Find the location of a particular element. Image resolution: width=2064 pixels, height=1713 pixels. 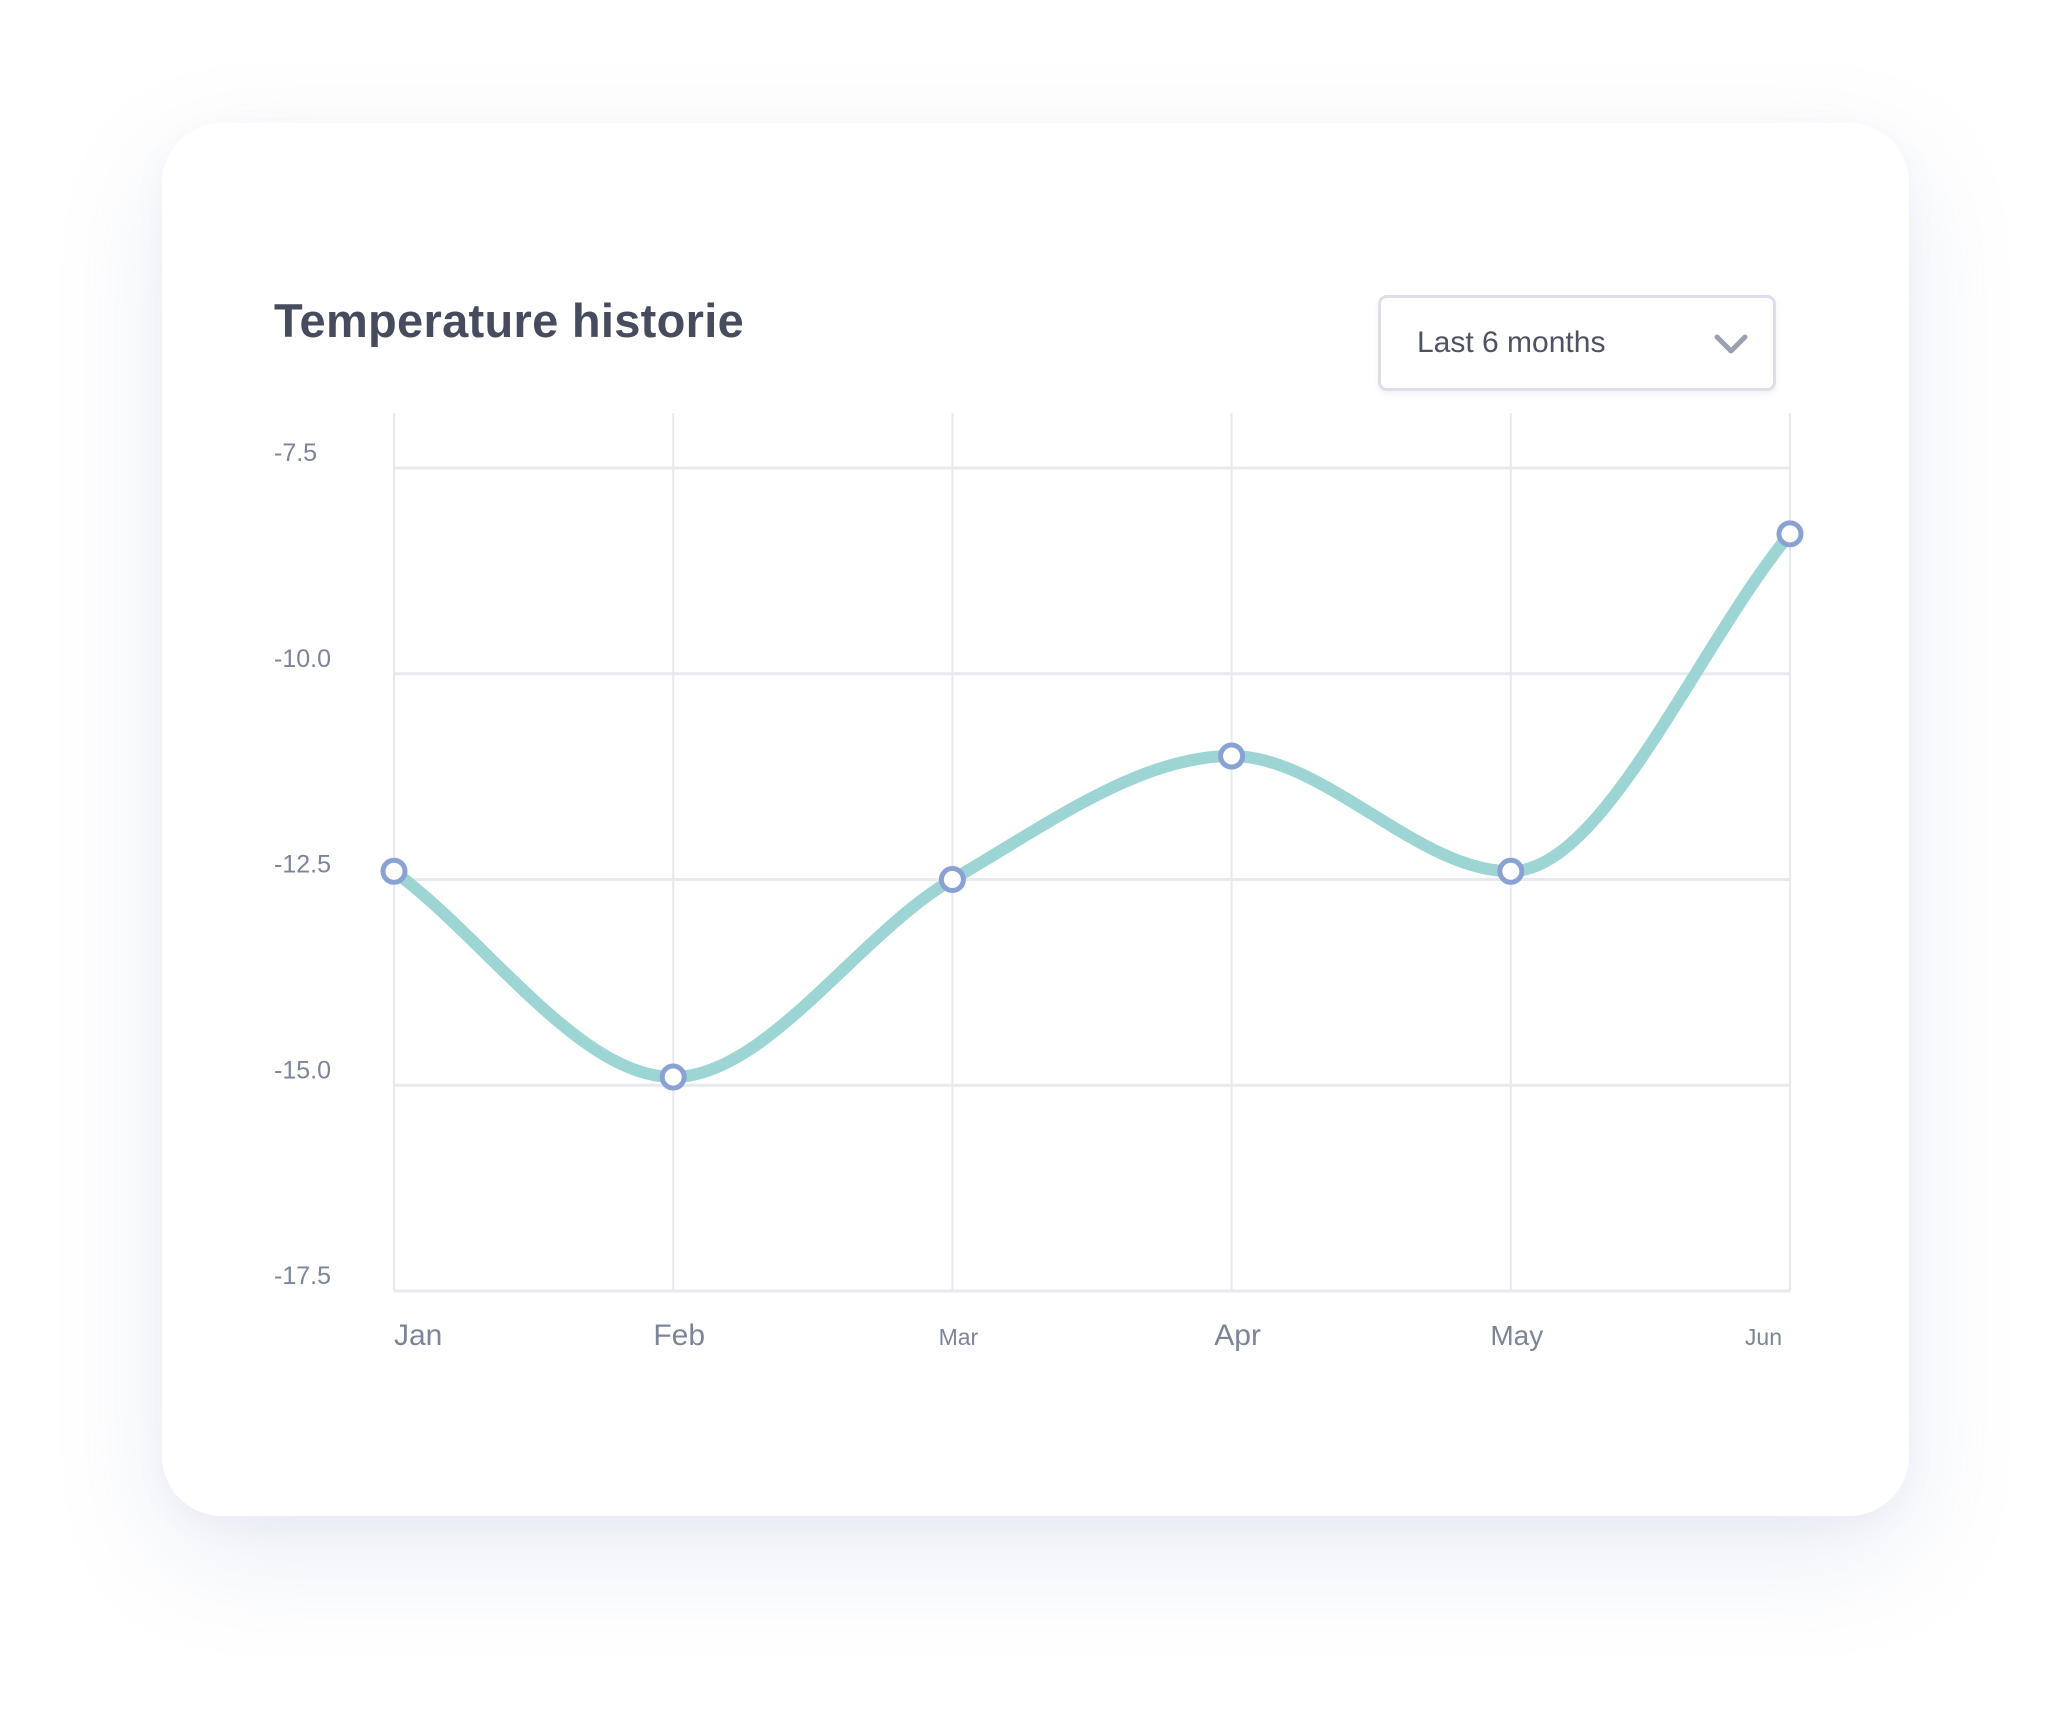

x-tick-label: Mar is located at coordinates (959, 1337).